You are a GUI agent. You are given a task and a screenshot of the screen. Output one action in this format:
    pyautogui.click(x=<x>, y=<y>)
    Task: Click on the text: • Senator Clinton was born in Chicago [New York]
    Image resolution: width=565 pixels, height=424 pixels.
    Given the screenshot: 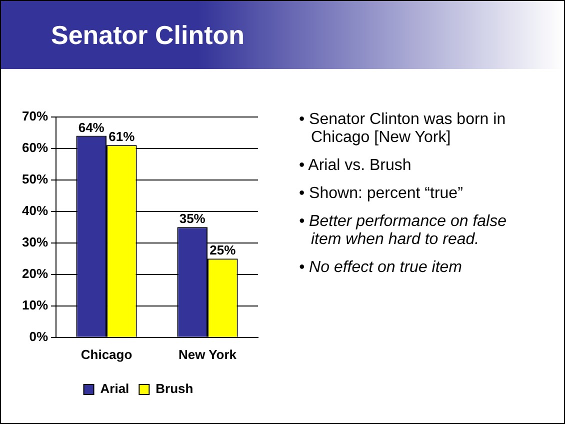 What is the action you would take?
    pyautogui.click(x=403, y=129)
    